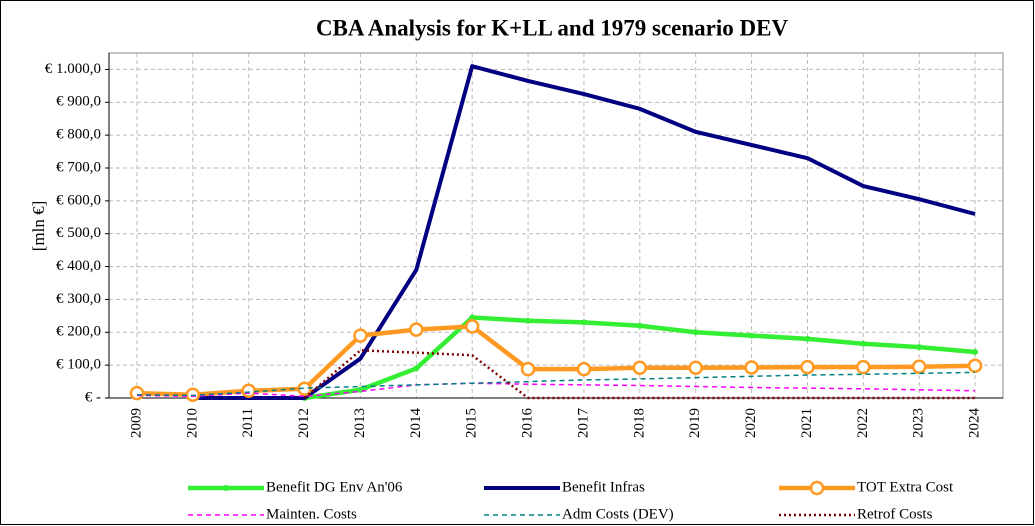 The width and height of the screenshot is (1035, 526). Describe the element at coordinates (78, 102) in the screenshot. I see `y-tick-label: € 900,0` at that location.